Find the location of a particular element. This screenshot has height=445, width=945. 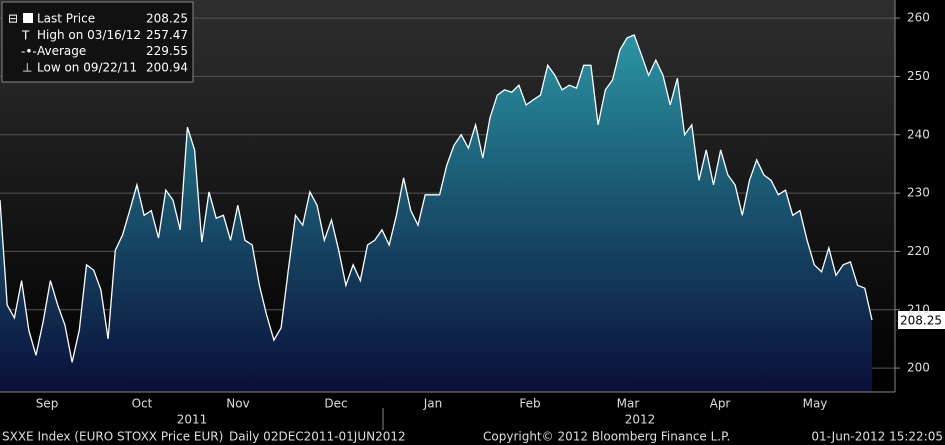

y-tick-label: 260 is located at coordinates (918, 18).